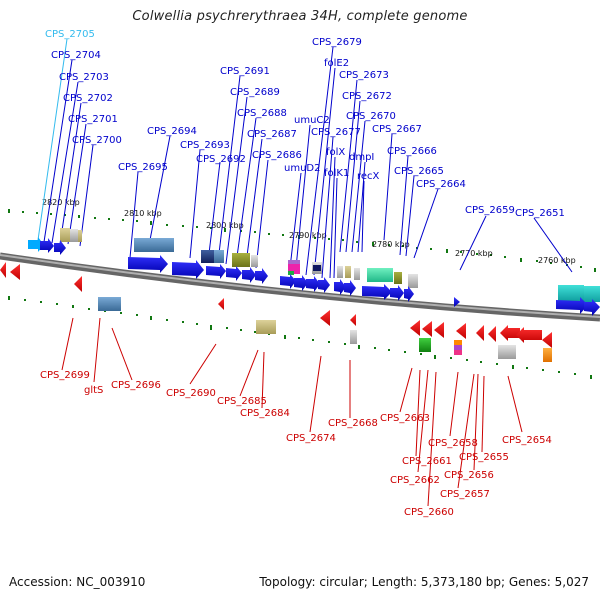 This screenshot has width=600, height=600. Describe the element at coordinates (412, 151) in the screenshot. I see `gene-label: CPS_2666` at that location.